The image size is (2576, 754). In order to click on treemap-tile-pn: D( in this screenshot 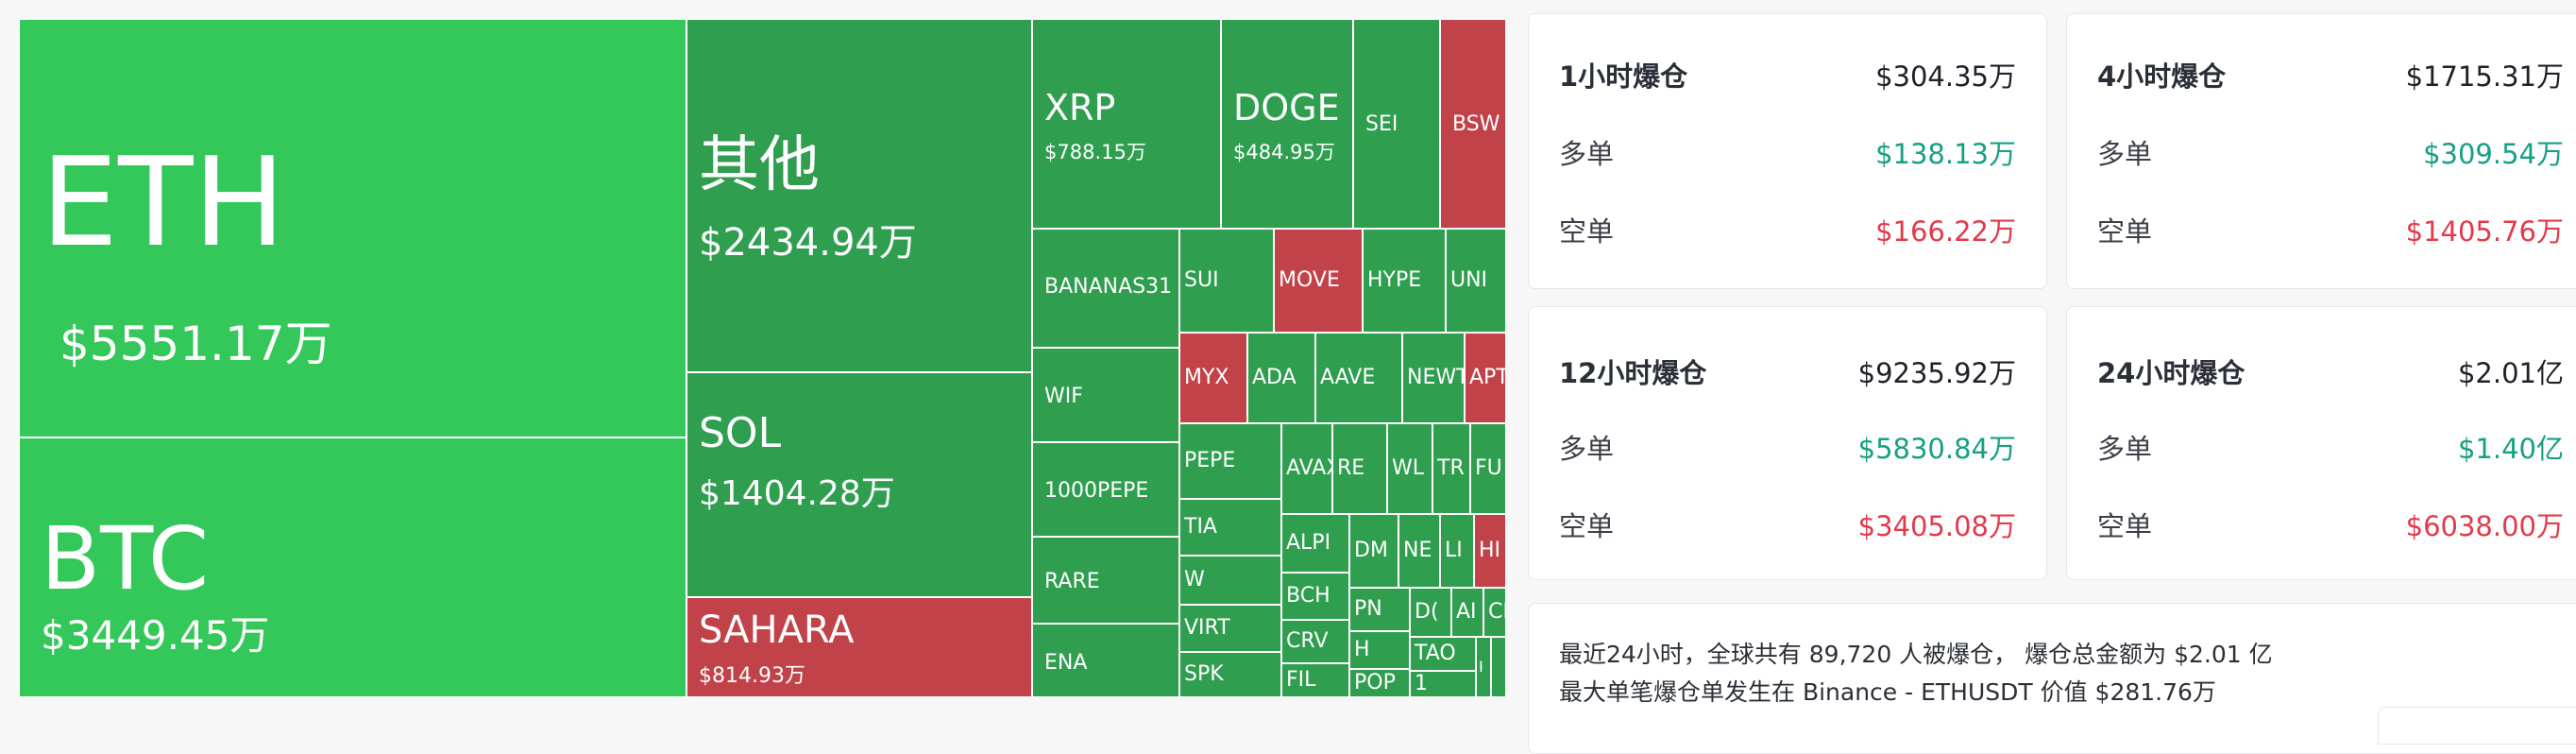, I will do `click(1430, 612)`.